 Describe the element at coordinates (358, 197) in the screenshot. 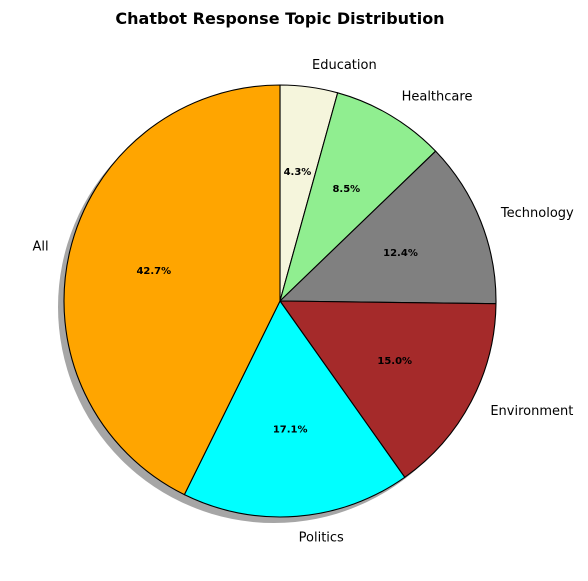

I see `pie-slice-healthcare` at that location.